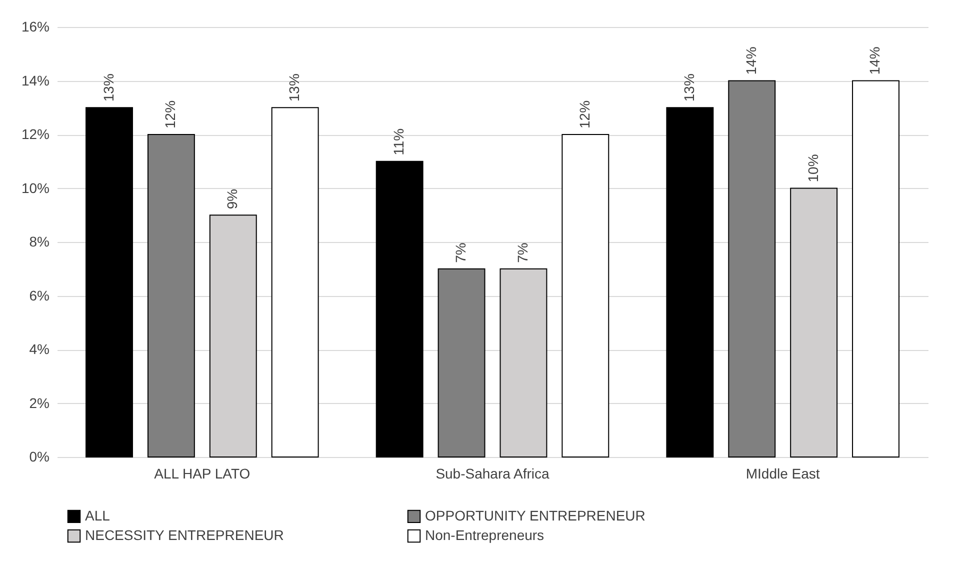 Image resolution: width=958 pixels, height=570 pixels. Describe the element at coordinates (39, 242) in the screenshot. I see `y-tick-label: 8%` at that location.